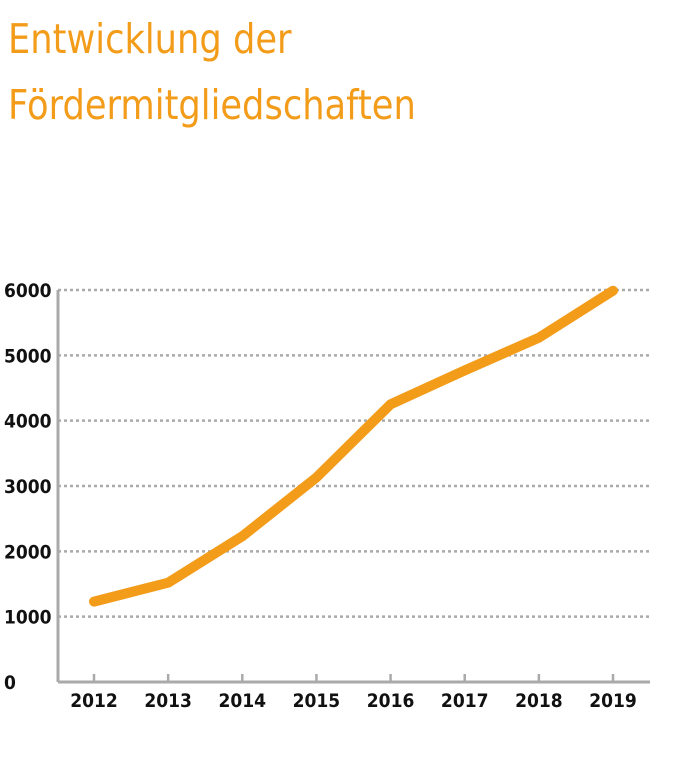 Image resolution: width=675 pixels, height=759 pixels. Describe the element at coordinates (613, 701) in the screenshot. I see `x-tick-label: 2019` at that location.